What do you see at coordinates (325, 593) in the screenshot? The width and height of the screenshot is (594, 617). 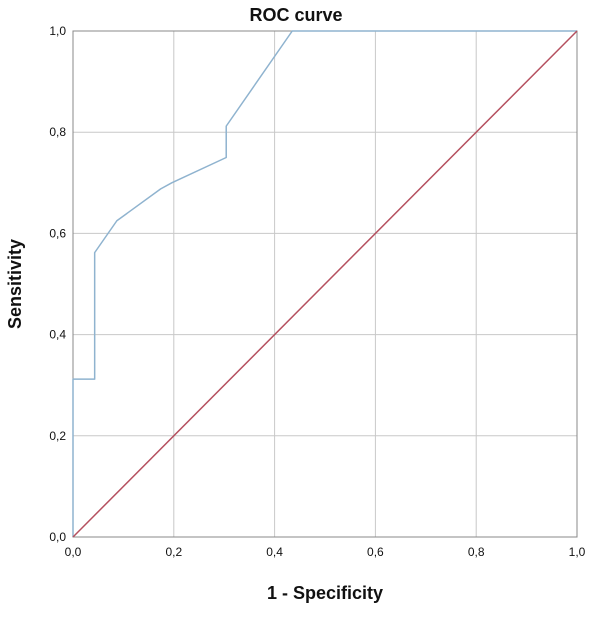 I see `x-axis-label: 1 - Specificity` at bounding box center [325, 593].